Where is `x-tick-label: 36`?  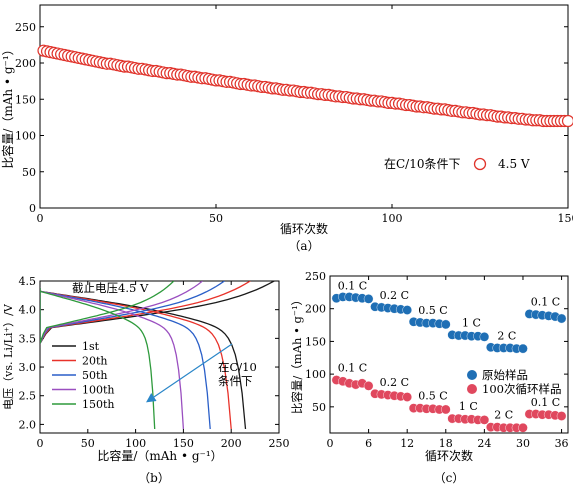
x-tick-label: 36 is located at coordinates (562, 443).